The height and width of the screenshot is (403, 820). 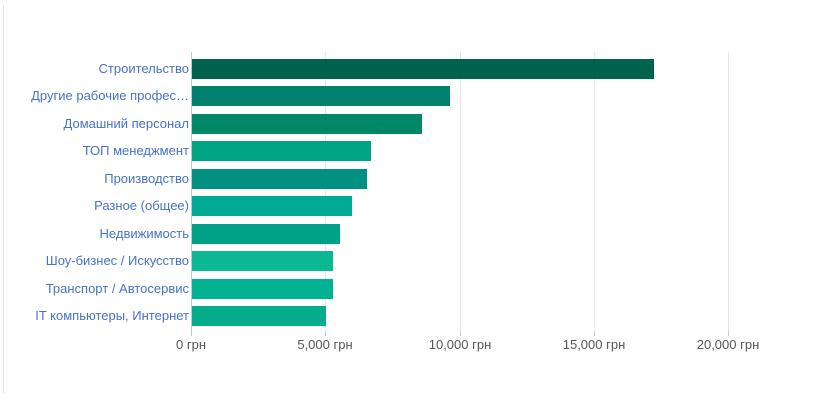 What do you see at coordinates (594, 344) in the screenshot?
I see `x-axis-label-15000: 15,000 грн` at bounding box center [594, 344].